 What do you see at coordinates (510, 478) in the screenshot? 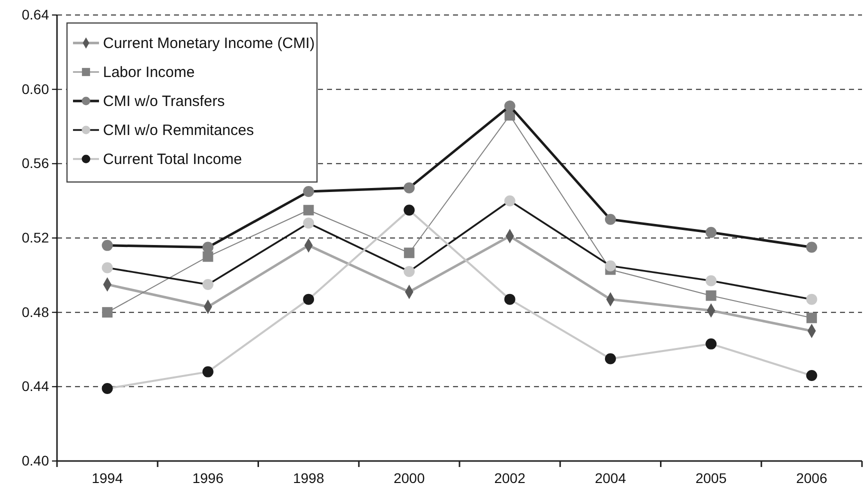
I see `x-tick-label: 2002` at bounding box center [510, 478].